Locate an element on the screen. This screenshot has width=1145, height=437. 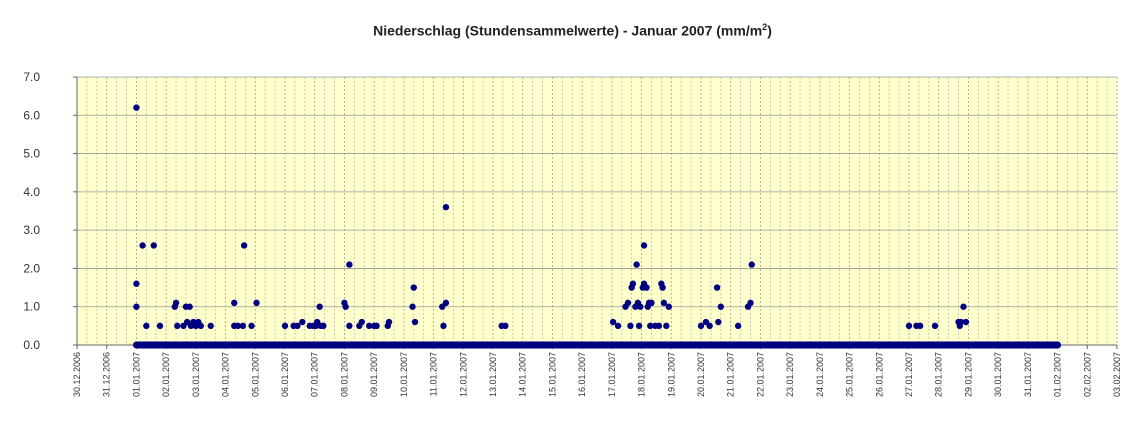
x-tick-label: 24.01.2007 is located at coordinates (820, 374).